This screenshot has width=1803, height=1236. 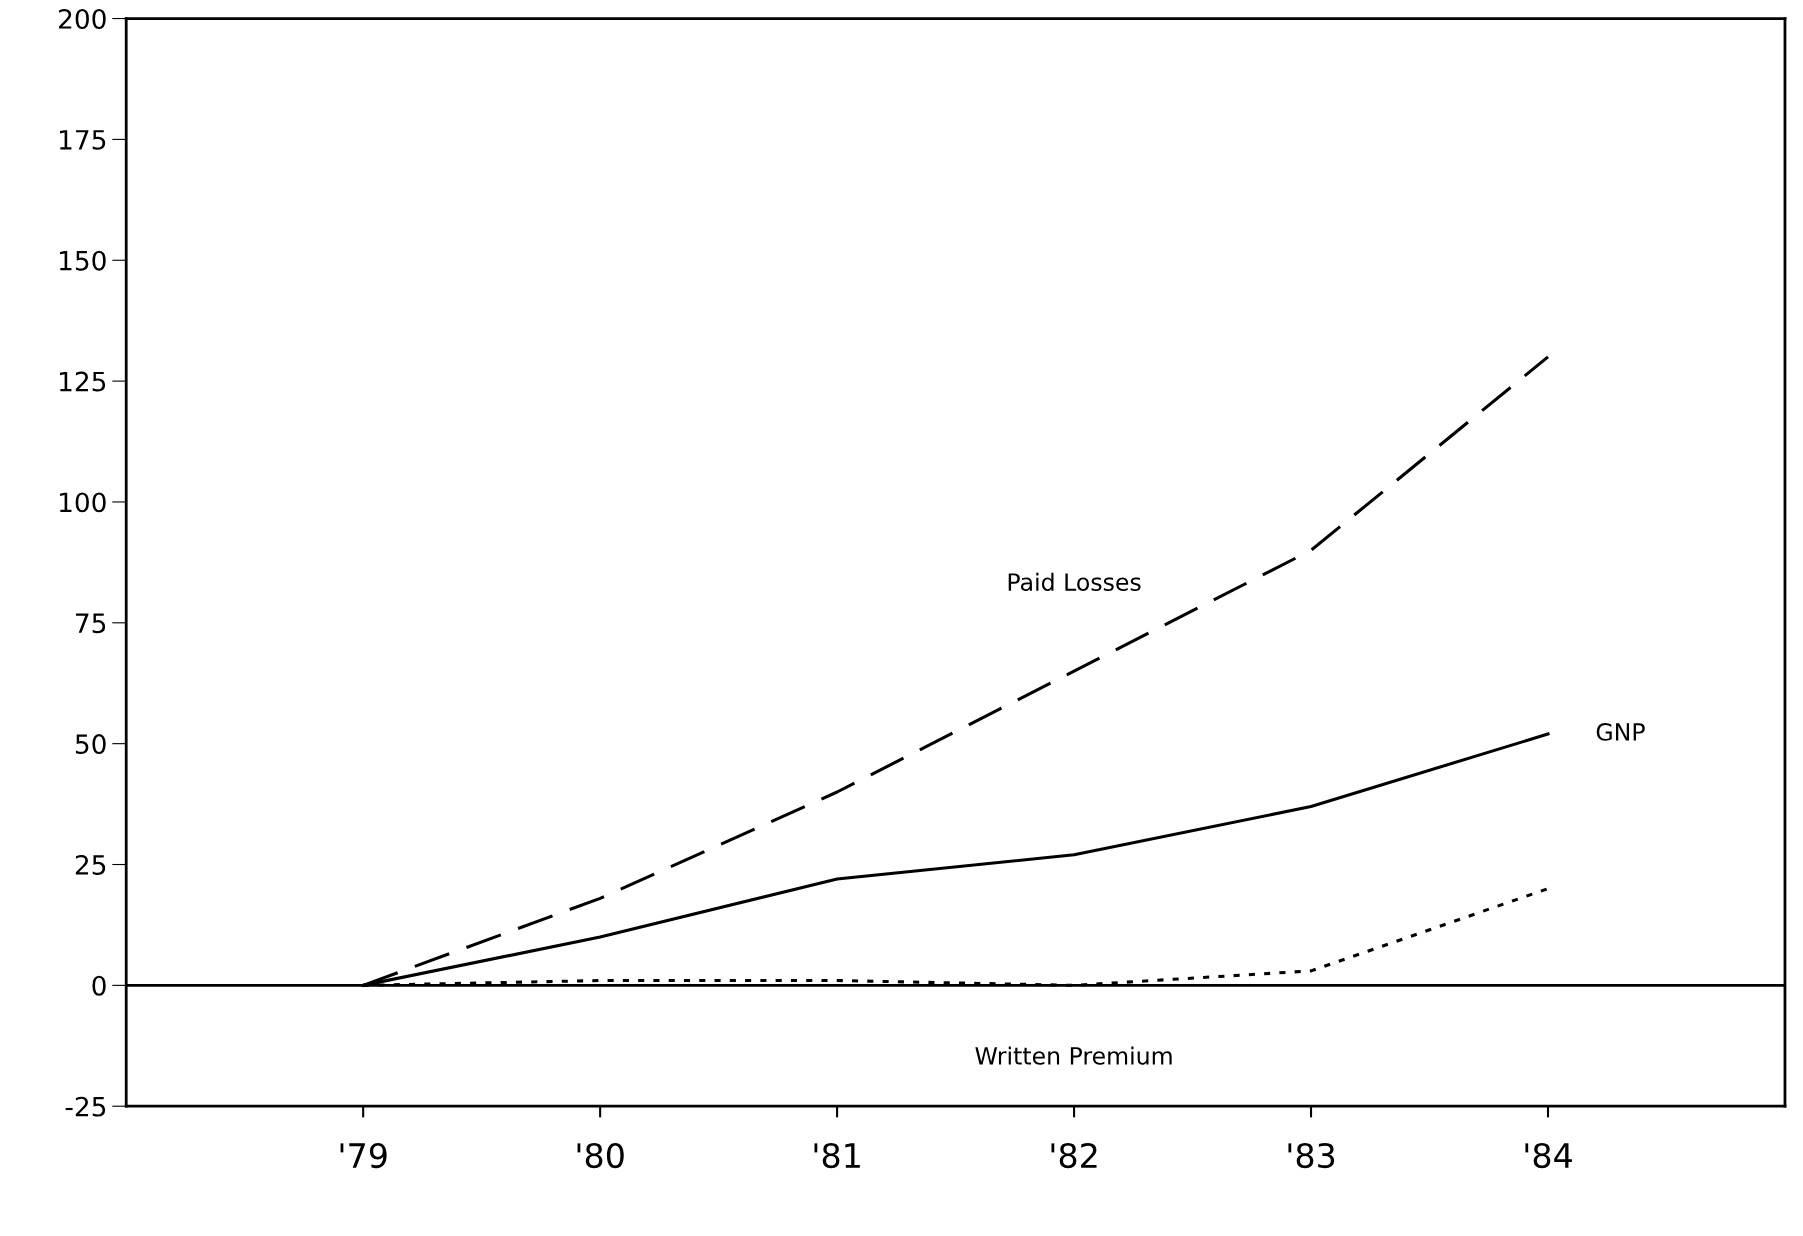 What do you see at coordinates (85, 1106) in the screenshot?
I see `y-tick-label: -25` at bounding box center [85, 1106].